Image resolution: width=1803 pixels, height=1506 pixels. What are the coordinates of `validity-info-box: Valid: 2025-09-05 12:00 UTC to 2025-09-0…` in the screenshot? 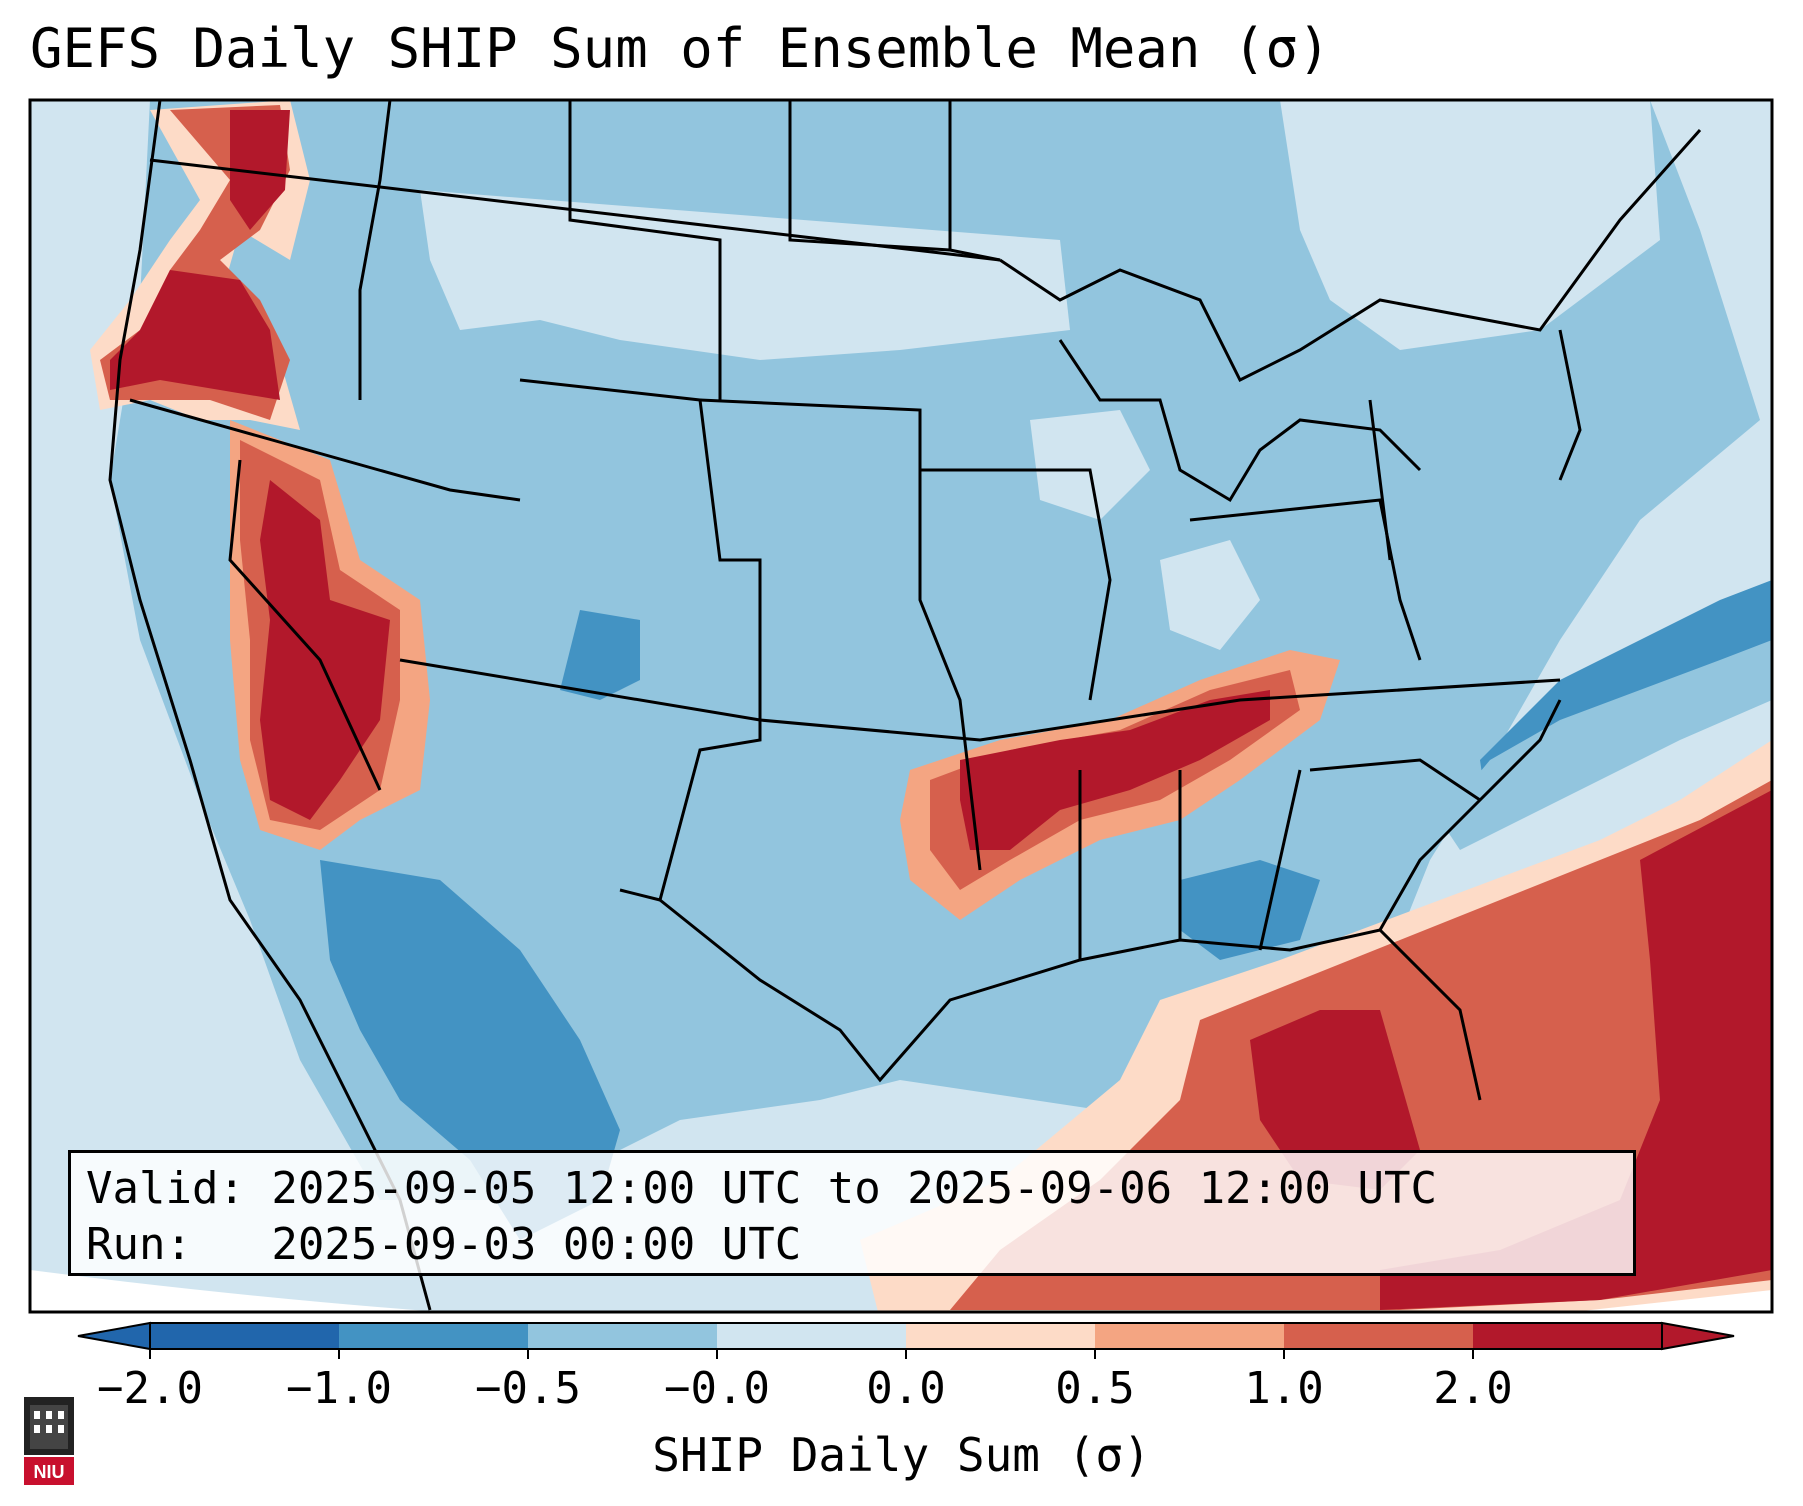 It's located at (852, 1213).